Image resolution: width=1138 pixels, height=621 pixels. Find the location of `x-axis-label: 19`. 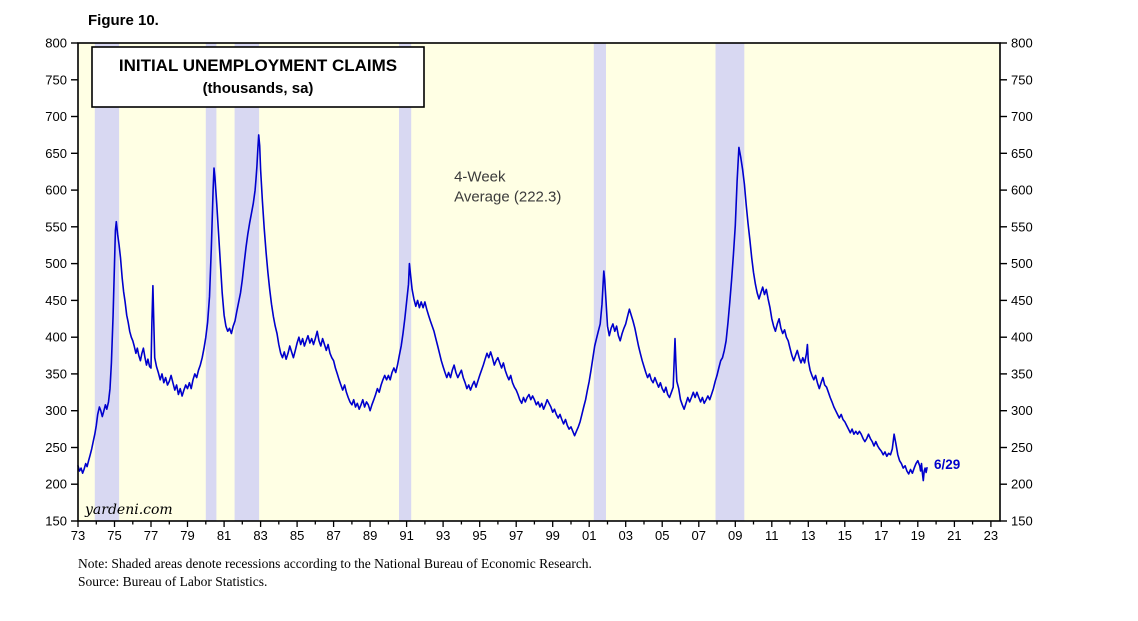

x-axis-label: 19 is located at coordinates (918, 535).